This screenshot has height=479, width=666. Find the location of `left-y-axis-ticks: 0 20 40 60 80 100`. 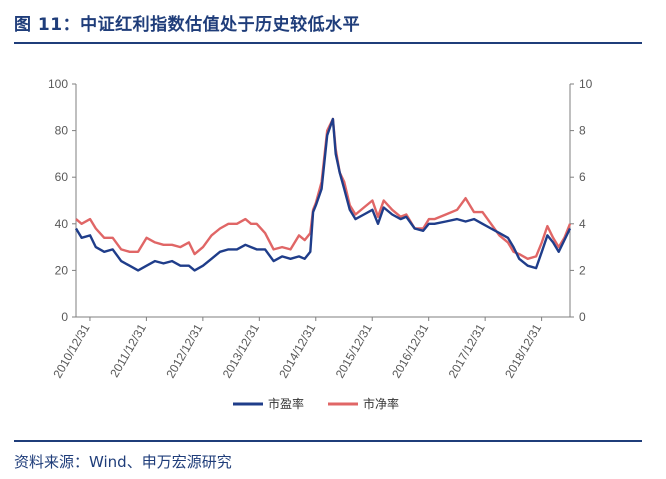

left-y-axis-ticks: 0 20 40 60 80 100 is located at coordinates (62, 200).